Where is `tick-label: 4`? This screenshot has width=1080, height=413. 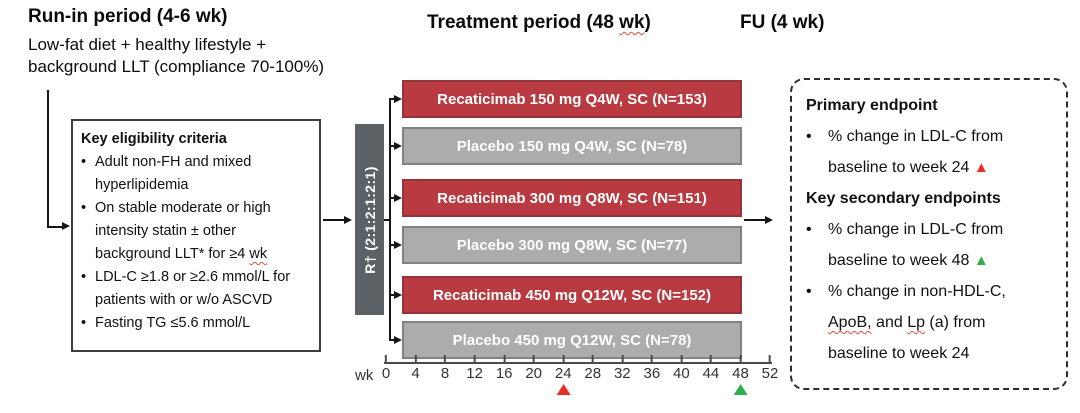
tick-label: 4 is located at coordinates (415, 373).